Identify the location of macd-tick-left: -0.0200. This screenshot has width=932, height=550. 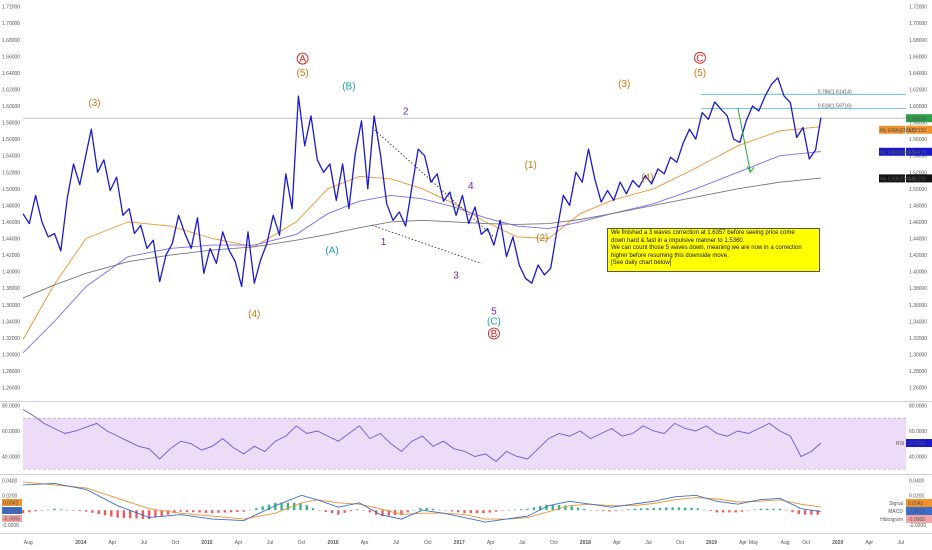
(10, 526).